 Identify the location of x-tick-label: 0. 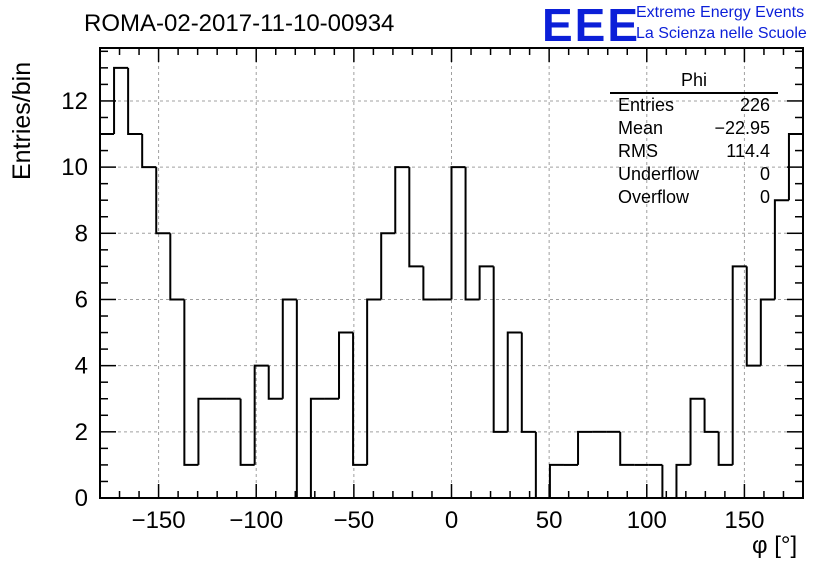
(451, 520).